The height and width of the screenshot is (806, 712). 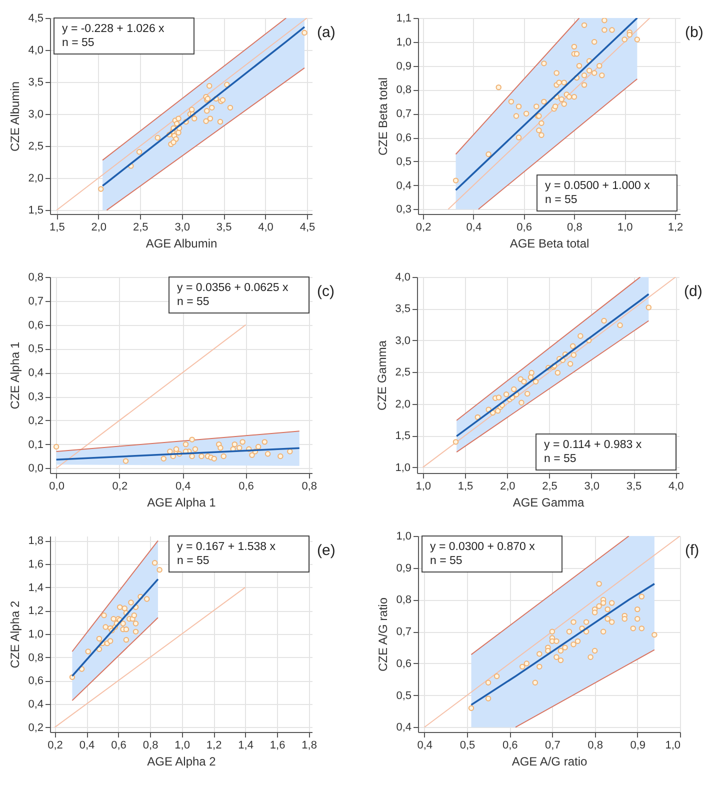 What do you see at coordinates (36, 18) in the screenshot?
I see `y-tick-label: 4,5` at bounding box center [36, 18].